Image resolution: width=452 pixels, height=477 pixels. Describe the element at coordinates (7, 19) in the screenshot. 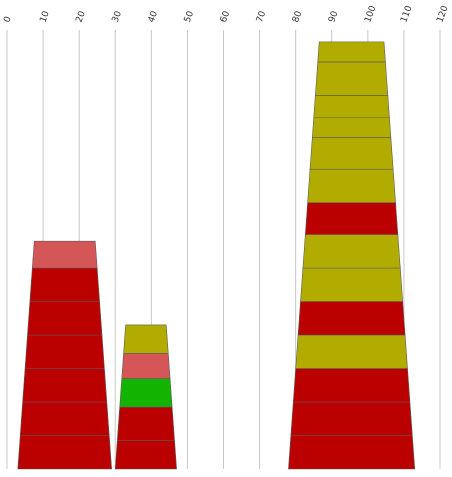

I see `x-tick-label: 0` at that location.